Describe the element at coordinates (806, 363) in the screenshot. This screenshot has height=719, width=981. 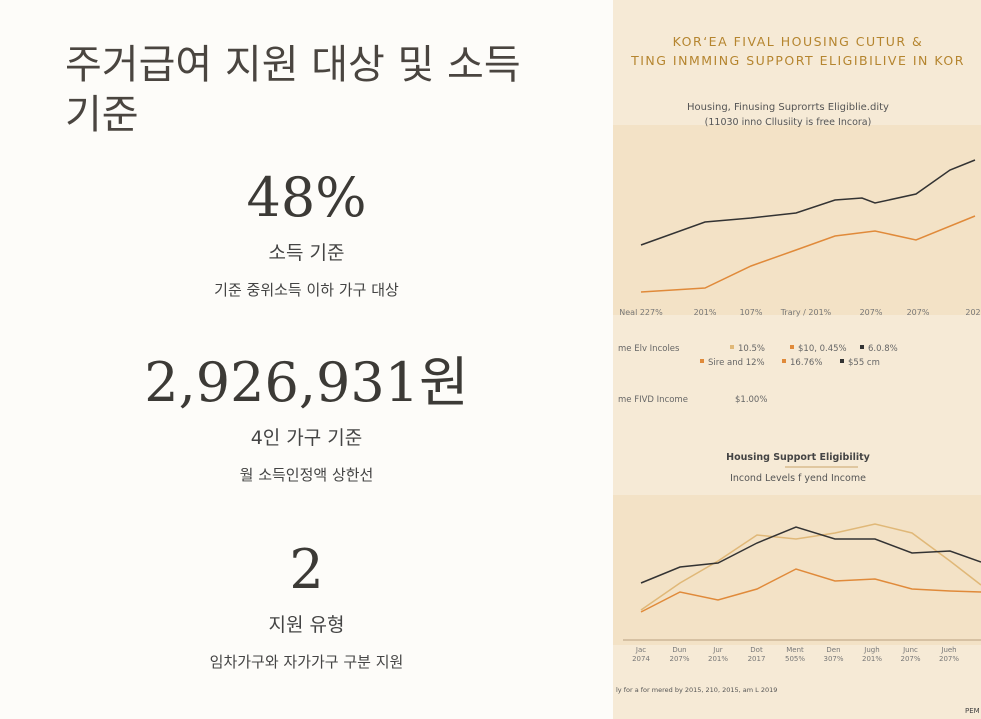
I see `image-legend-item: 16.76%` at that location.